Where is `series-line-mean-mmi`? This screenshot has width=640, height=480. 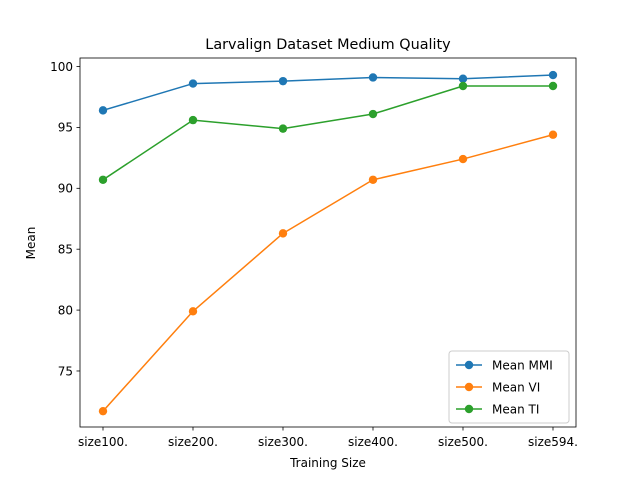 series-line-mean-mmi is located at coordinates (328, 93).